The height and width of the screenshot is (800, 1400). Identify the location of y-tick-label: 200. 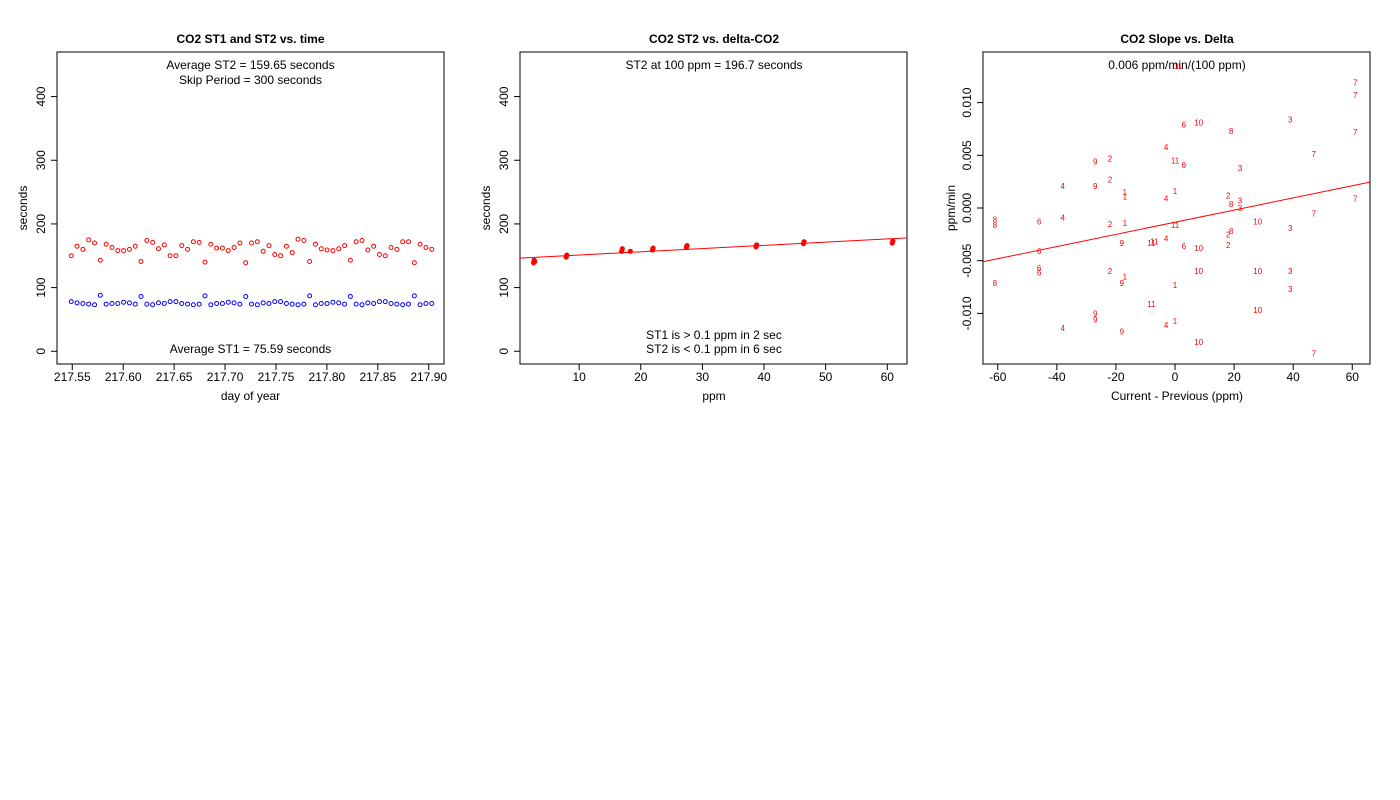
(504, 224).